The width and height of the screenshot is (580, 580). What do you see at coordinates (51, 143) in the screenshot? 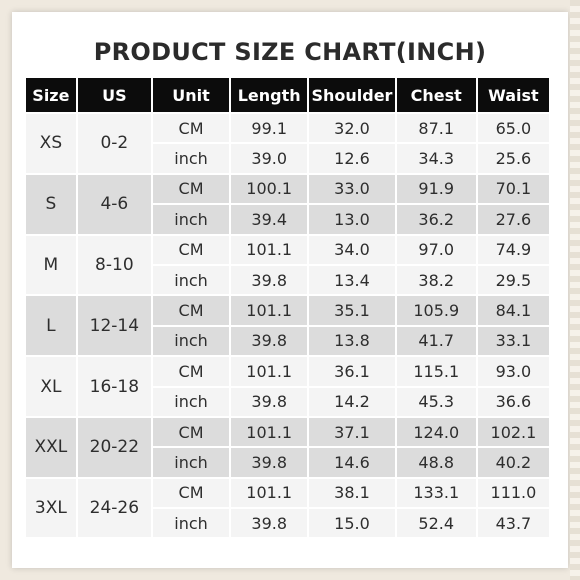
I see `size-cell: XS` at bounding box center [51, 143].